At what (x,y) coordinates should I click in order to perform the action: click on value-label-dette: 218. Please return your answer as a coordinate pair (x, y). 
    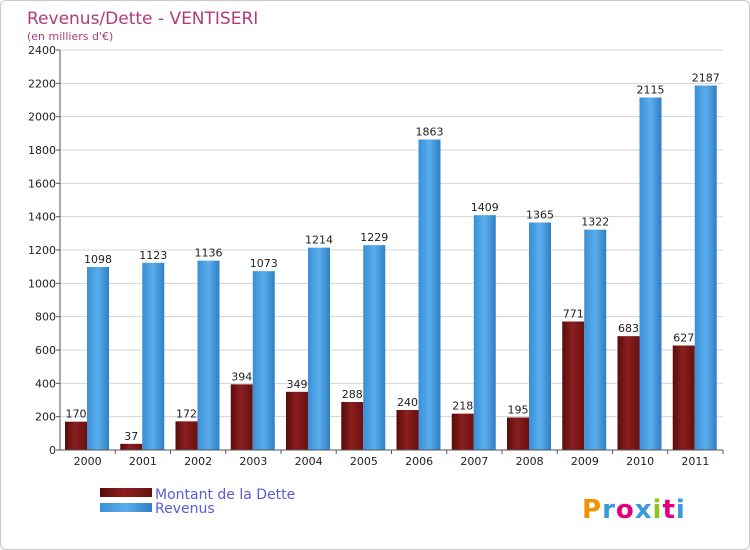
    Looking at the image, I should click on (462, 406).